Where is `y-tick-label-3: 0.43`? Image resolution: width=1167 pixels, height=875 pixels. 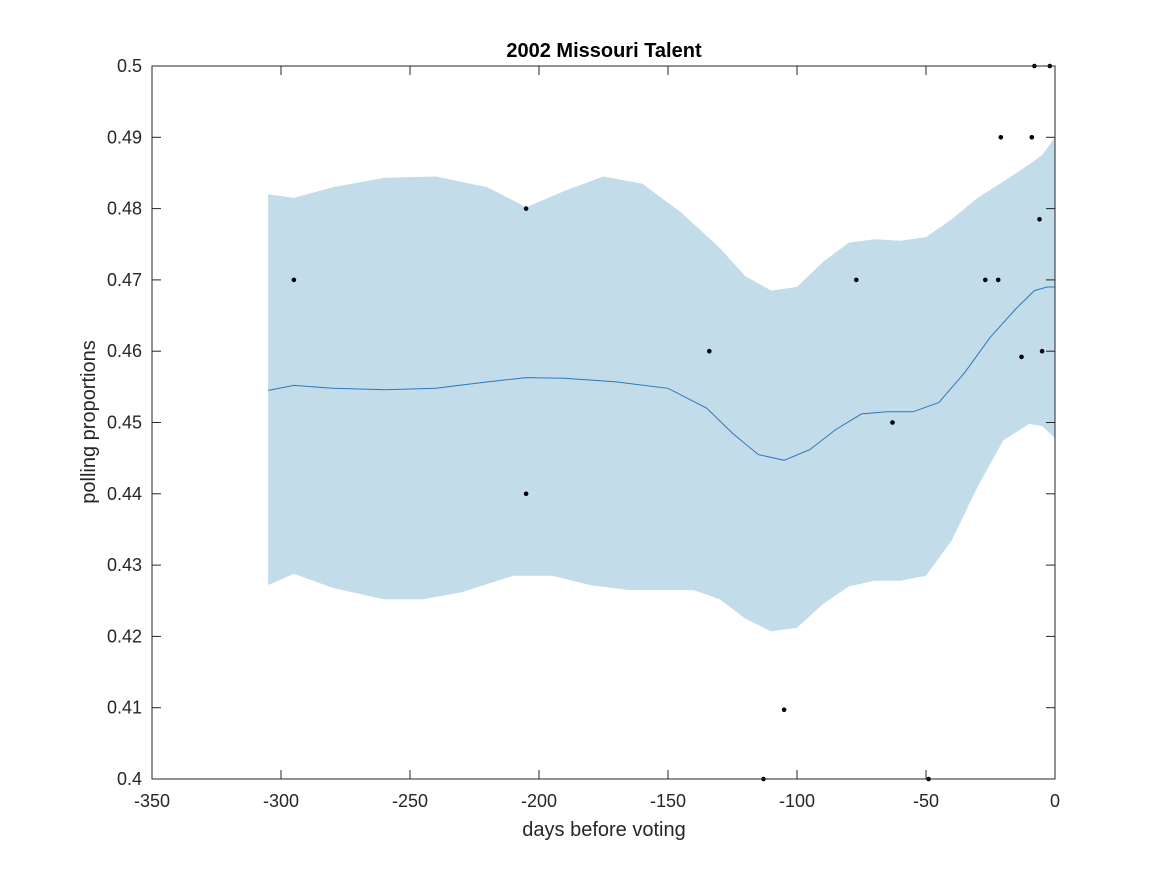
y-tick-label-3: 0.43 is located at coordinates (124, 565).